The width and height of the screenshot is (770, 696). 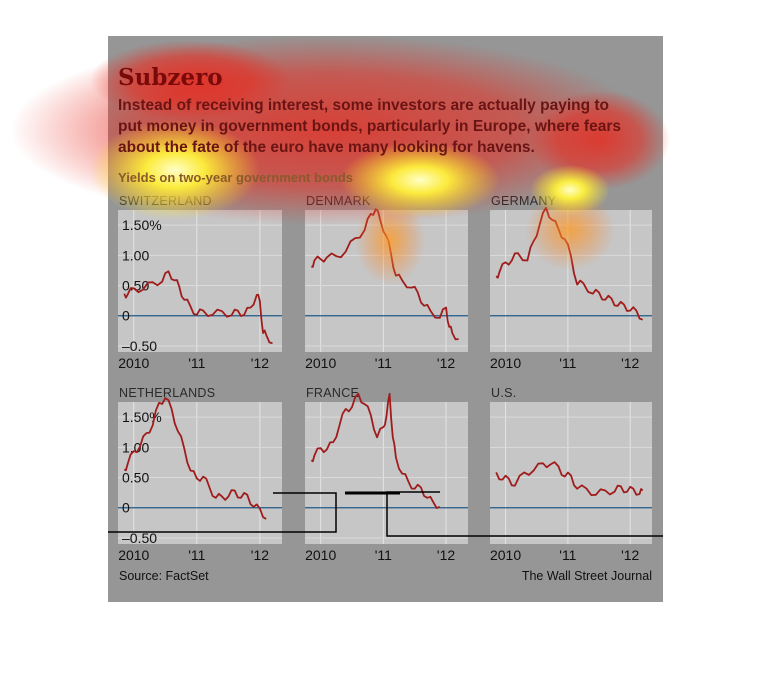 I want to click on y-tick-label-netherlands: 0, so click(x=126, y=508).